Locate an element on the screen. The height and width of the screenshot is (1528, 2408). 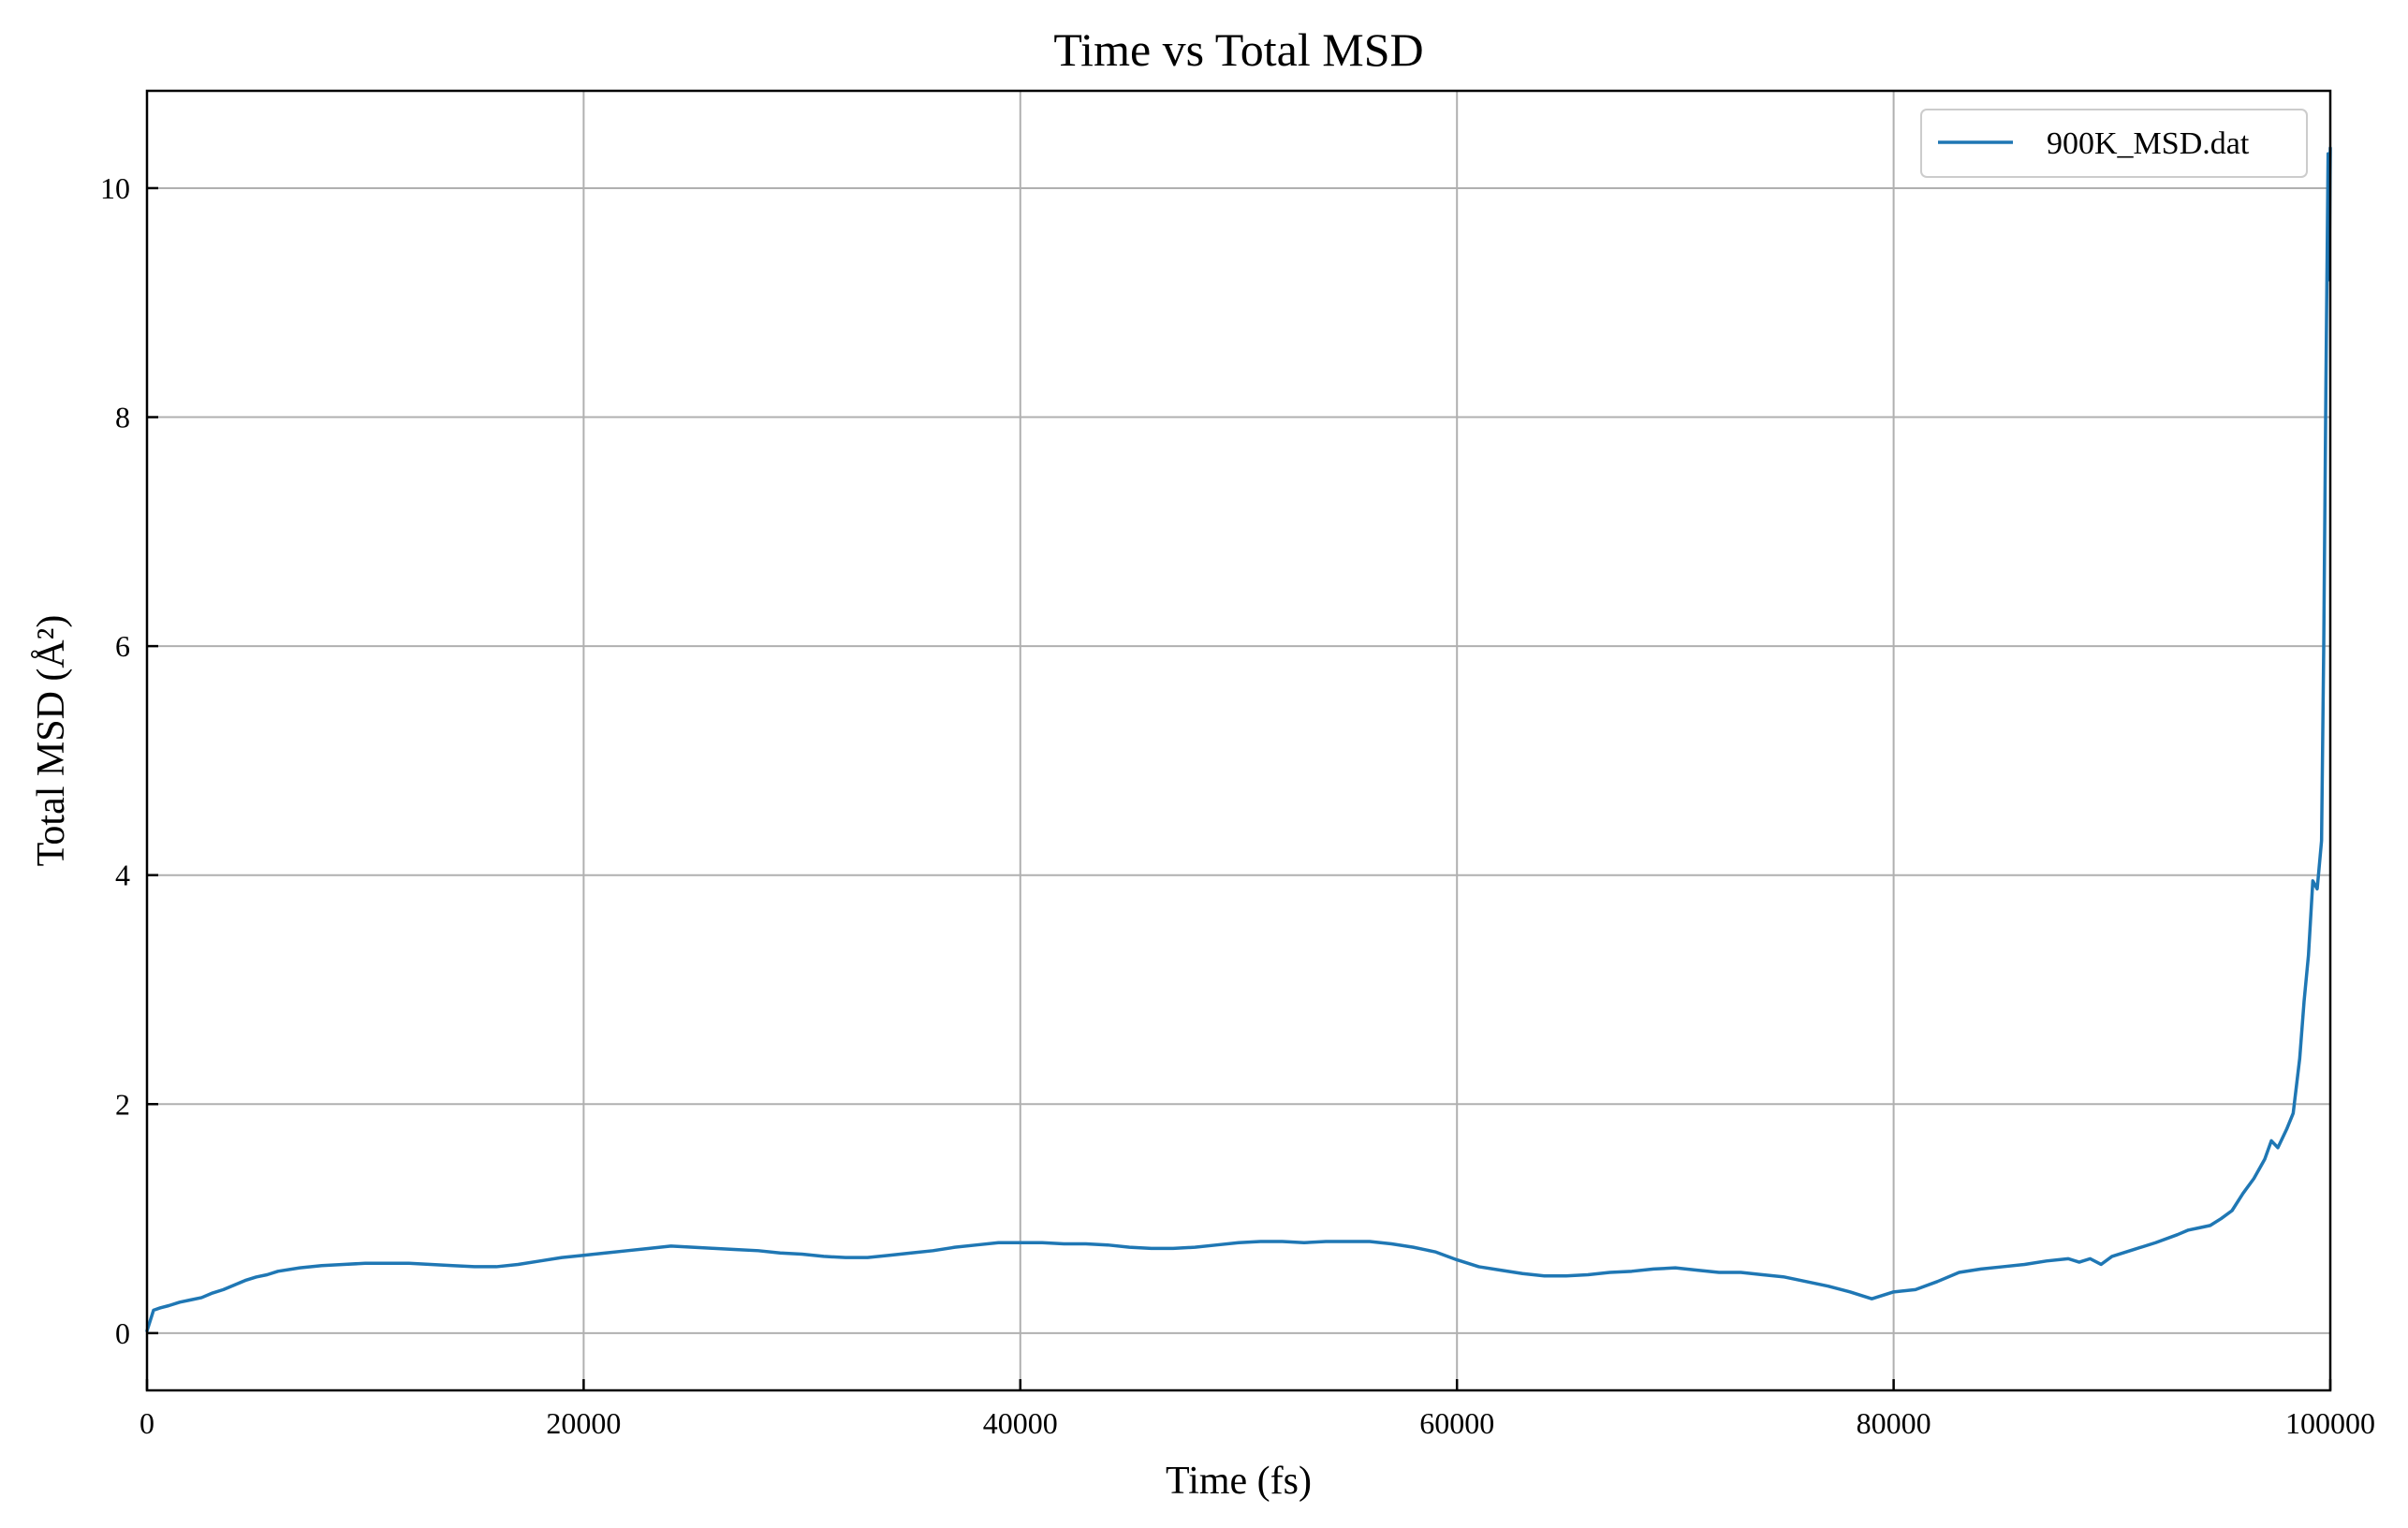
y-tick-label: 6 is located at coordinates (122, 646).